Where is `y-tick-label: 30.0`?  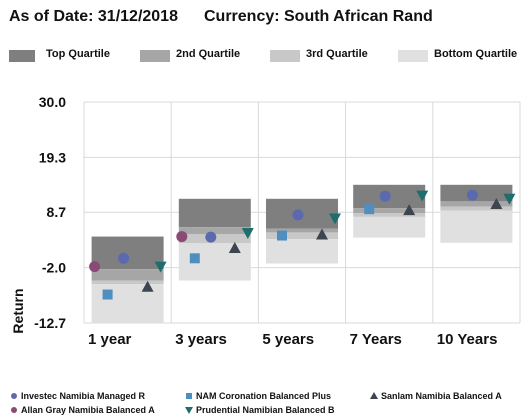
y-tick-label: 30.0 is located at coordinates (52, 102).